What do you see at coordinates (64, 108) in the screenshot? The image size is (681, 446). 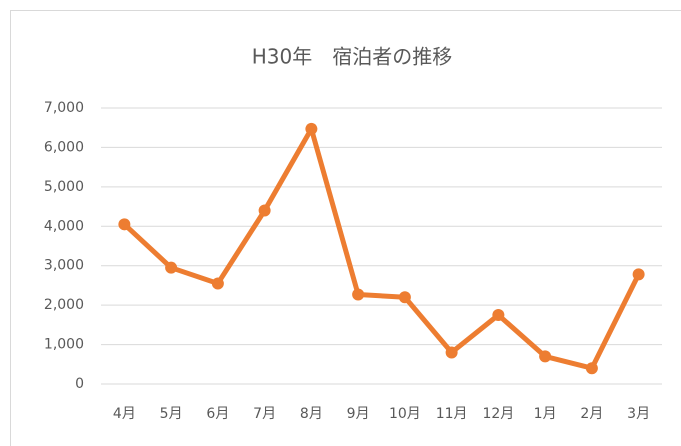 I see `y-tick-label: 7,000` at bounding box center [64, 108].